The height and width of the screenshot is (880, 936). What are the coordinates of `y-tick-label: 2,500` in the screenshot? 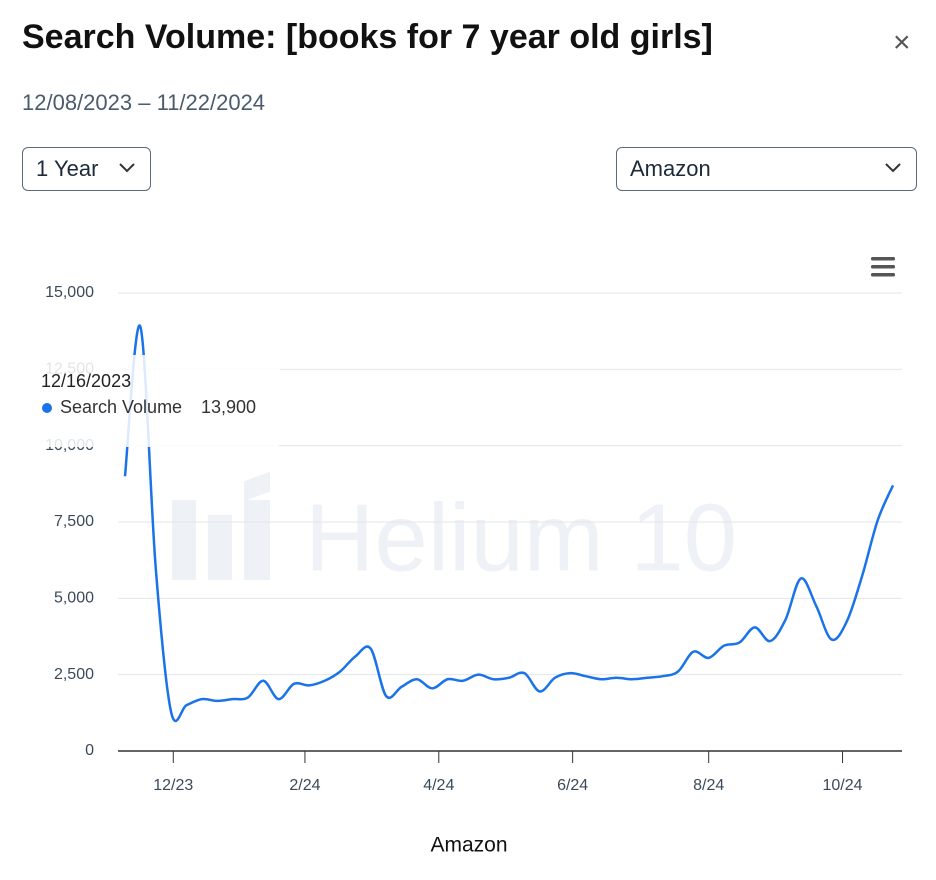 It's located at (74, 674).